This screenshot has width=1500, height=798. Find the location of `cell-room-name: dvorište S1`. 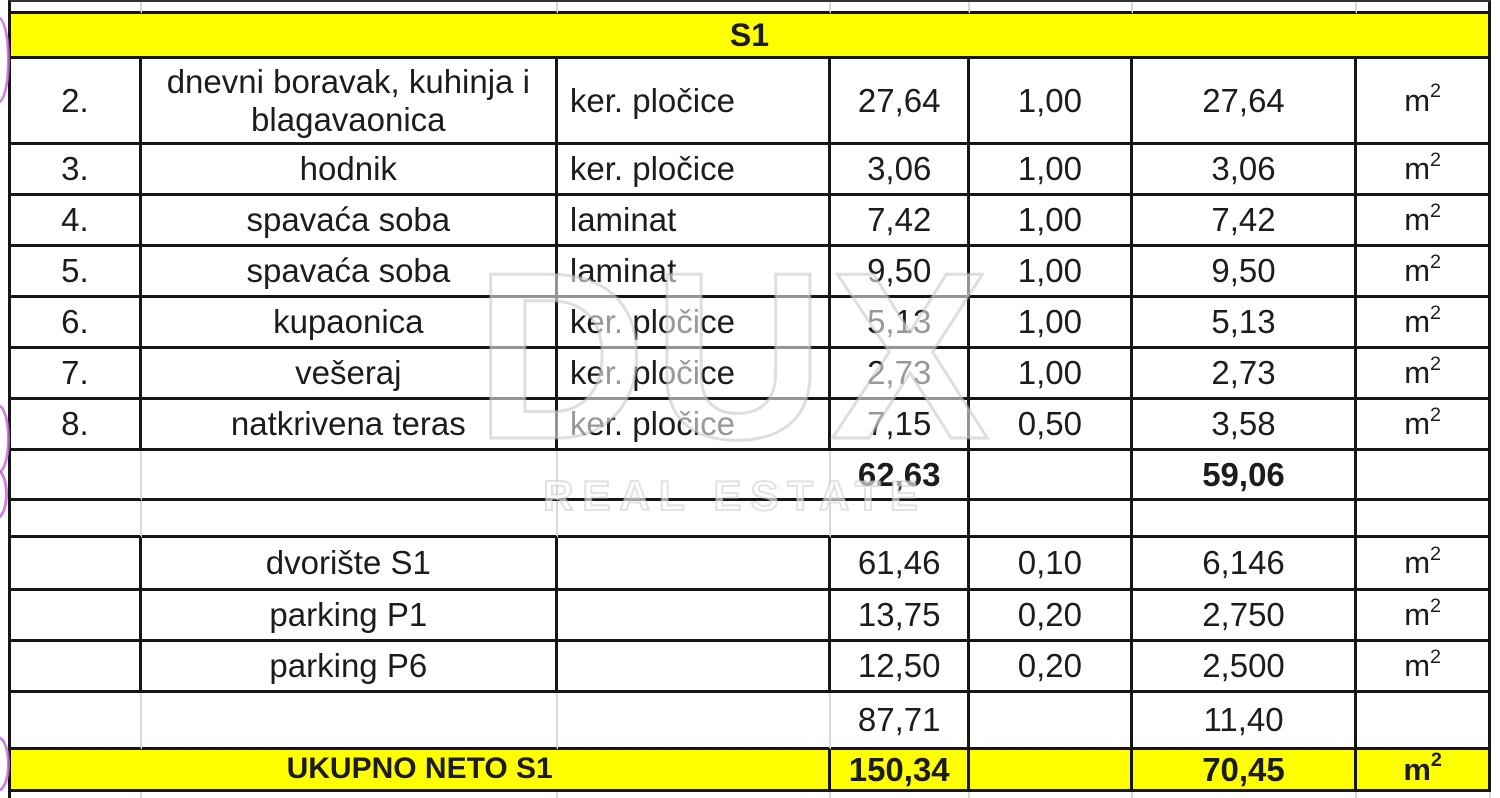

cell-room-name: dvorište S1 is located at coordinates (349, 564).